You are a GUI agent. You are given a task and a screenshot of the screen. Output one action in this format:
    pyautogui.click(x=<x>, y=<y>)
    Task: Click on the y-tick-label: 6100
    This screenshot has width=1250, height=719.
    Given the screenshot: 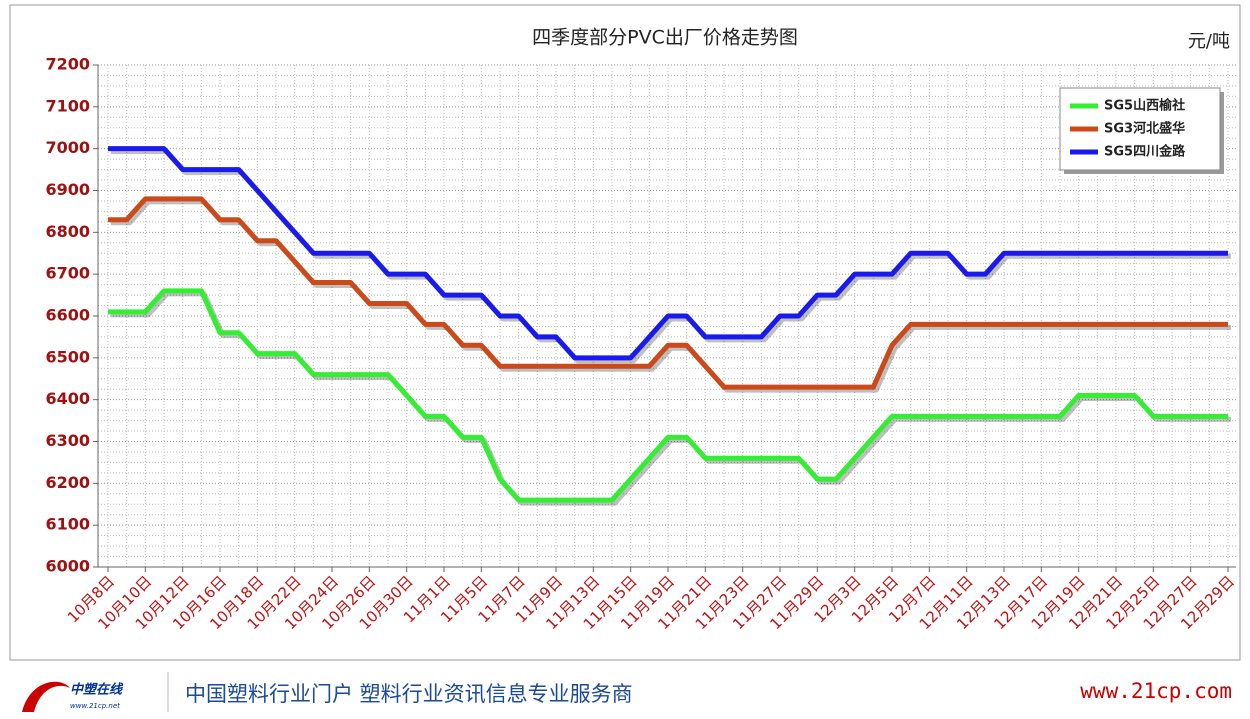 What is the action you would take?
    pyautogui.click(x=67, y=524)
    